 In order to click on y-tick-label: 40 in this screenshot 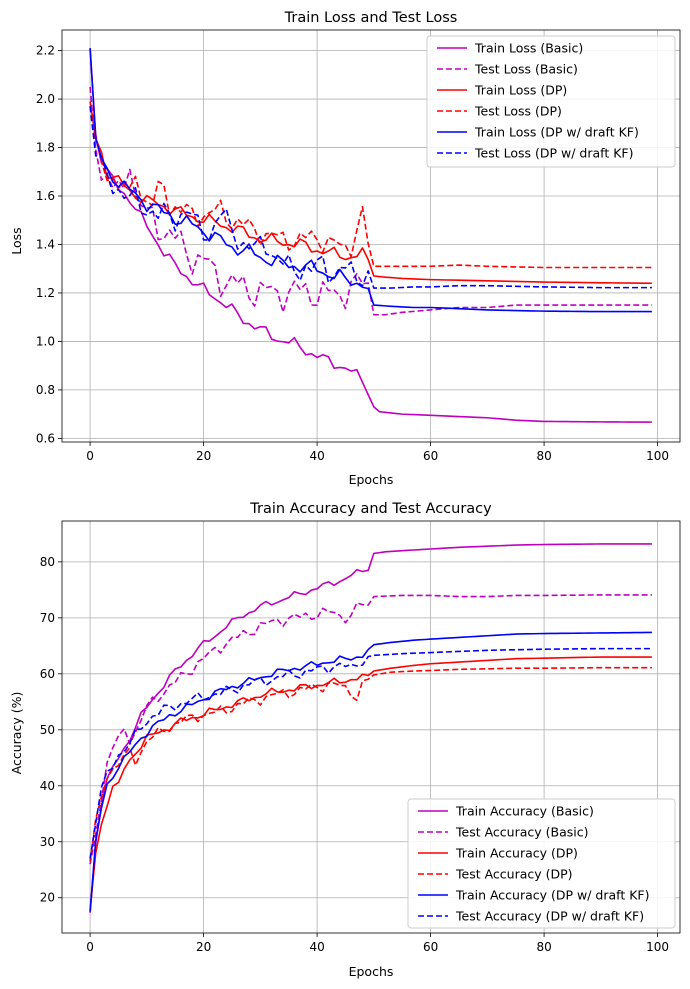, I will do `click(47, 786)`.